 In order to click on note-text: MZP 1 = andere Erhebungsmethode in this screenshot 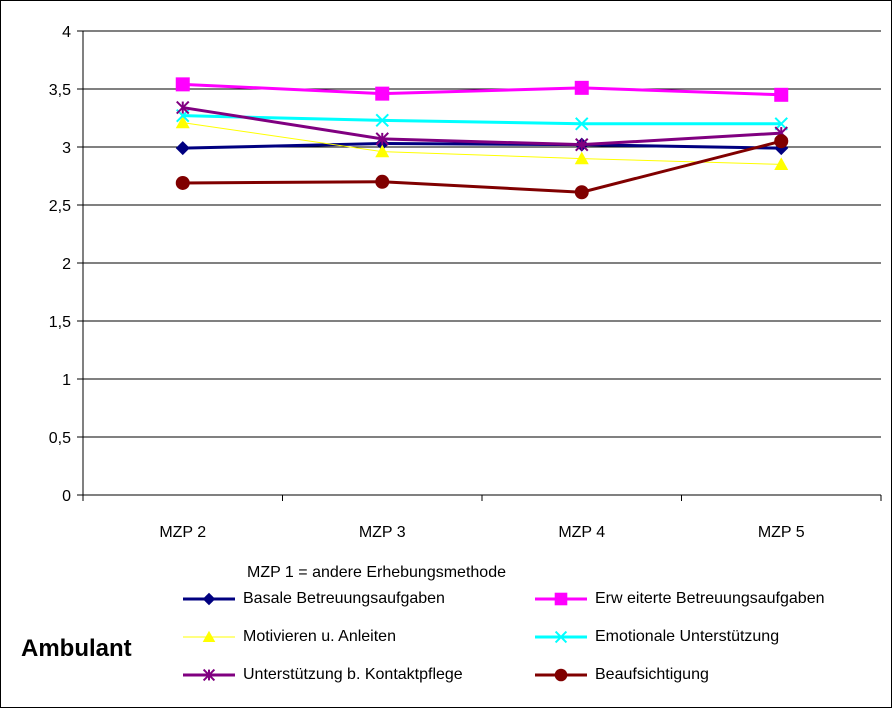, I will do `click(376, 572)`.